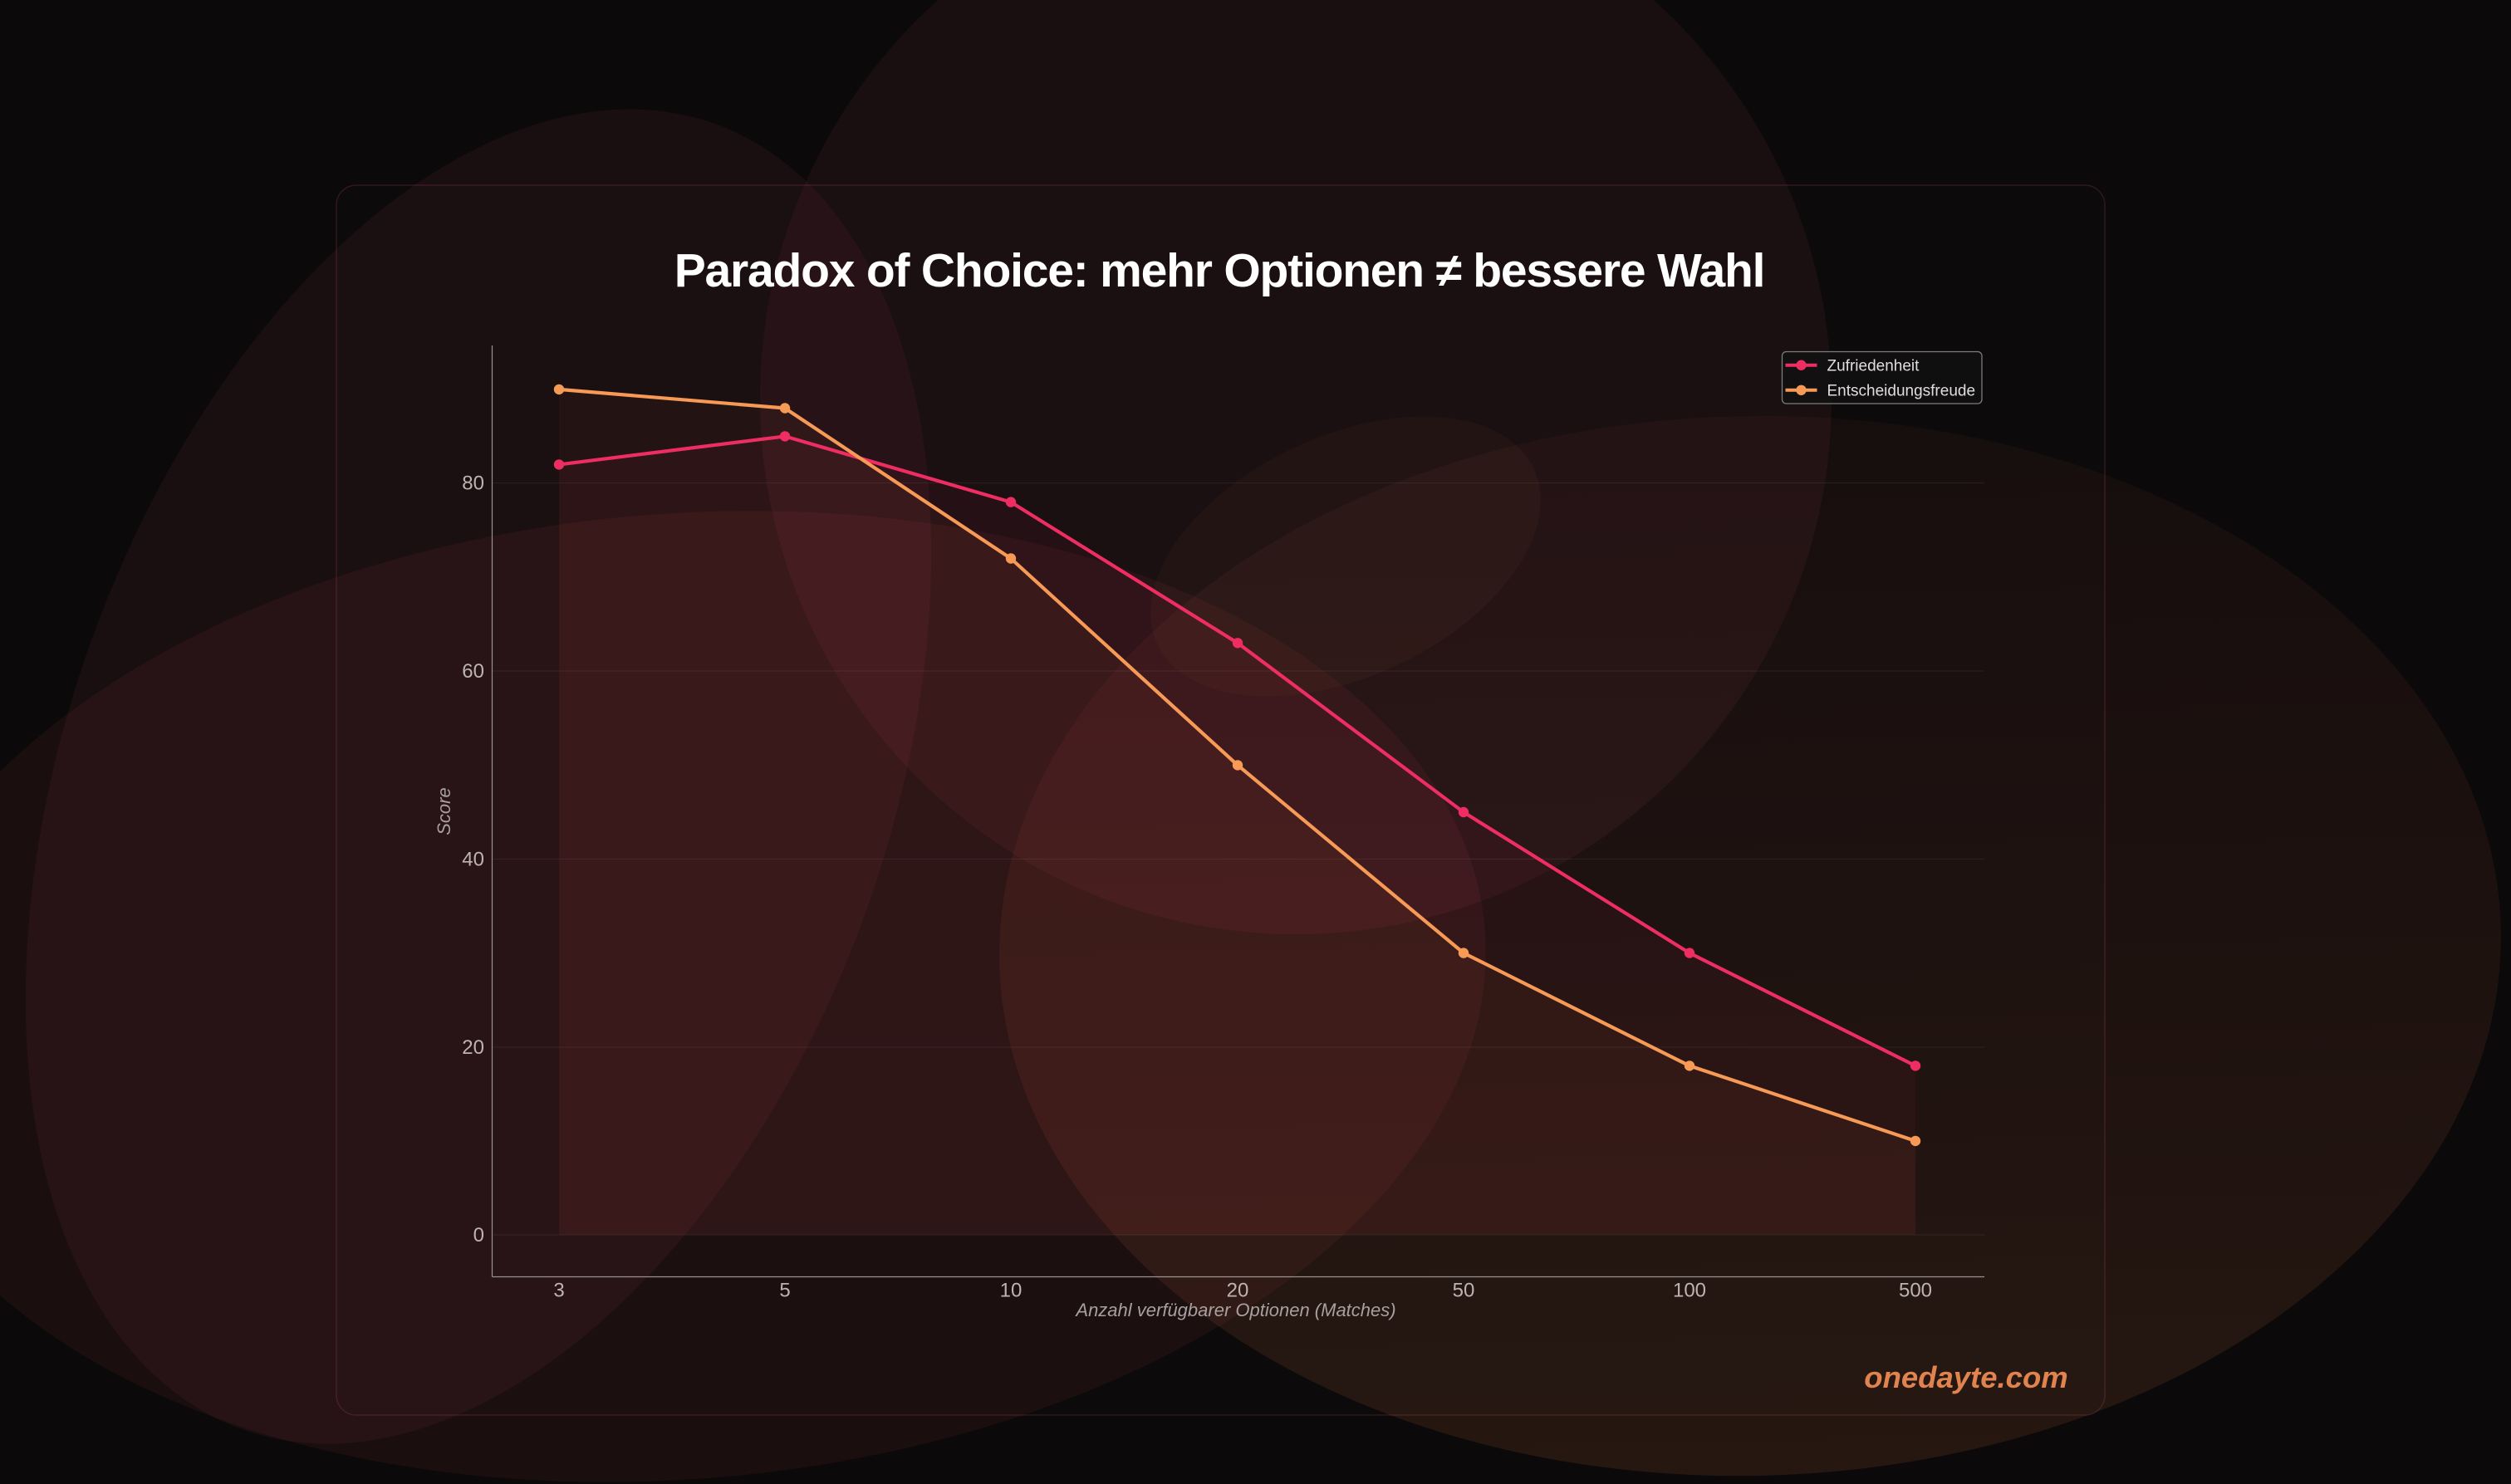  Describe the element at coordinates (473, 860) in the screenshot. I see `svg-text: 40` at that location.